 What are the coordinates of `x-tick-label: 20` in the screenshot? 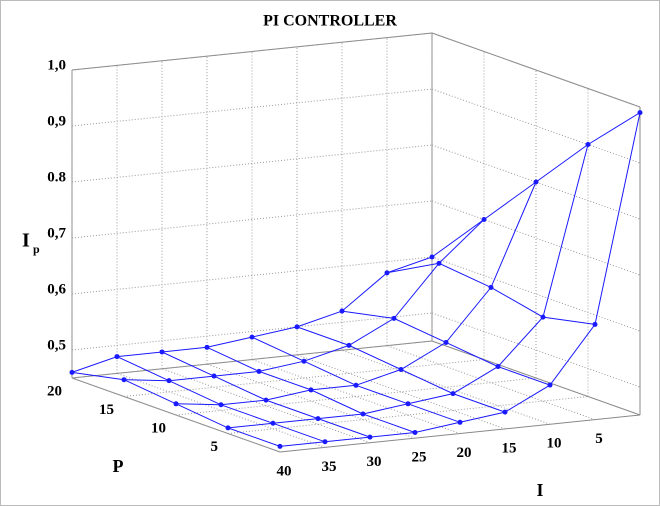 It's located at (54, 391).